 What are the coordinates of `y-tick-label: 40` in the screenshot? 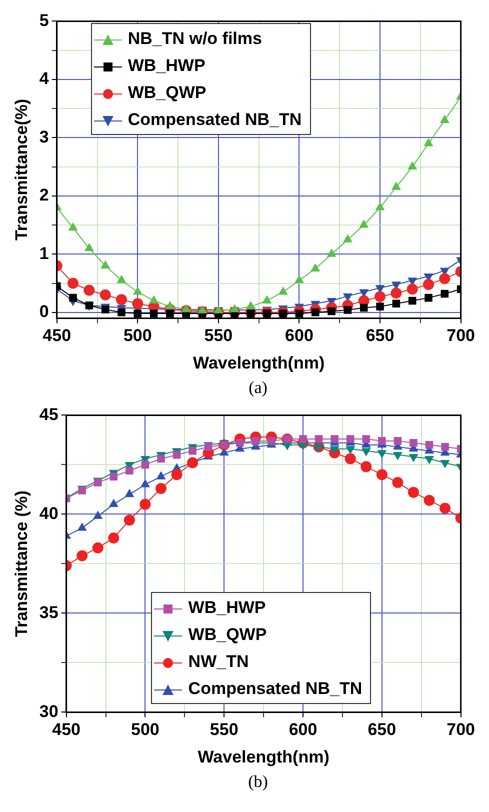 It's located at (48, 513).